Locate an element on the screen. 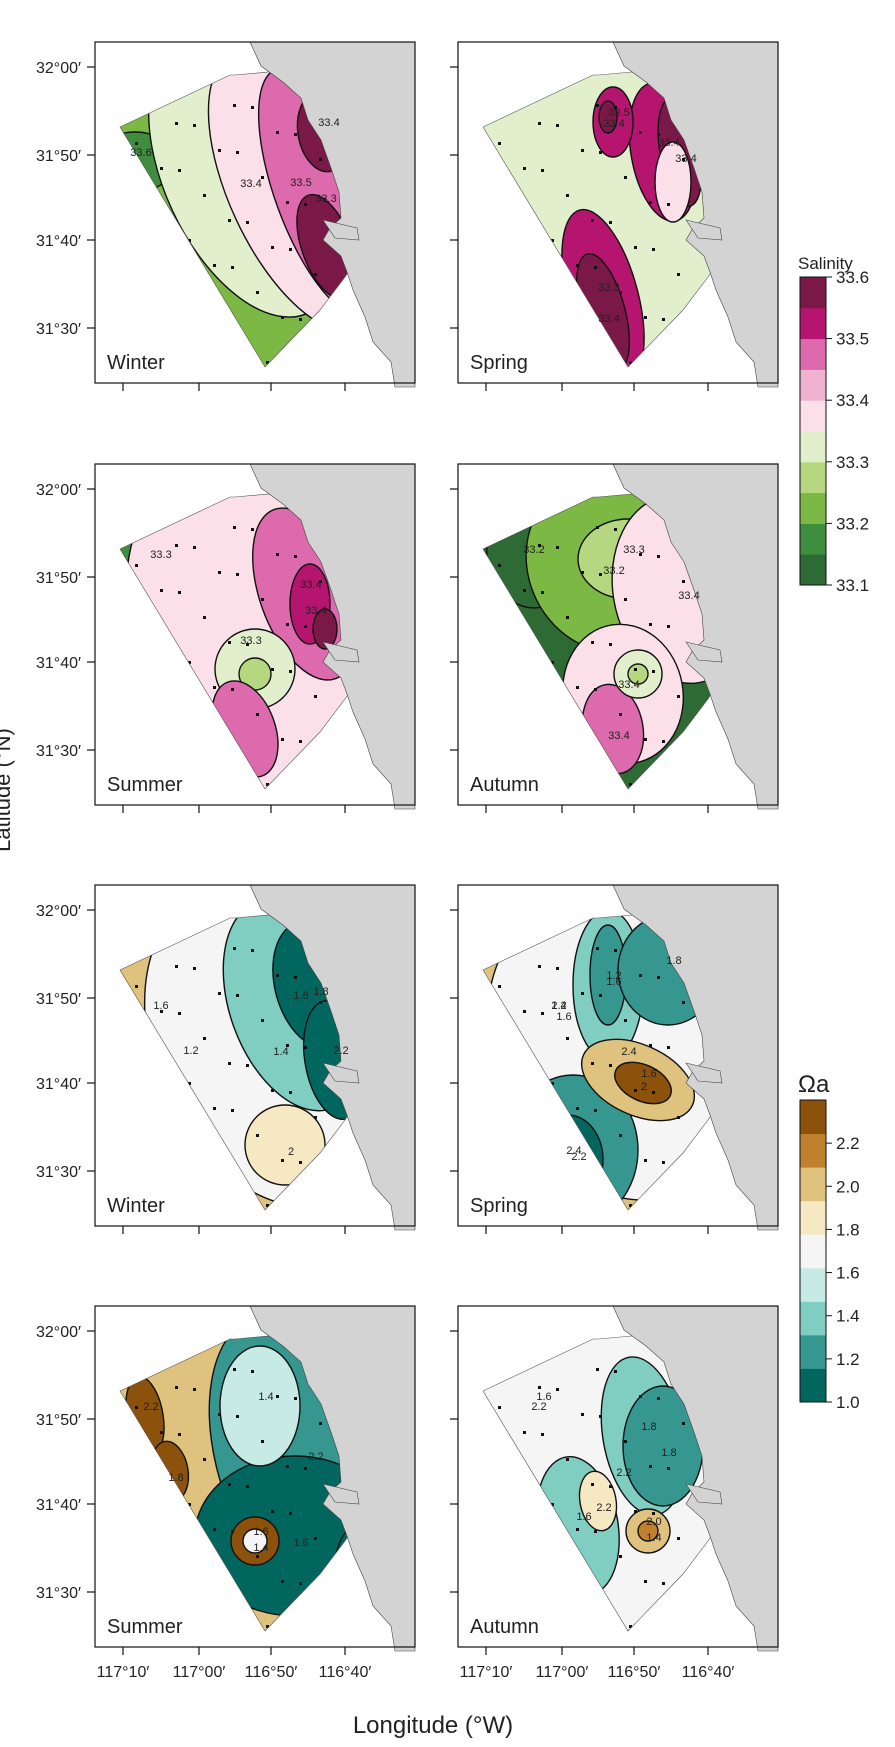  legend-tick-label: 1.0 is located at coordinates (848, 1402).